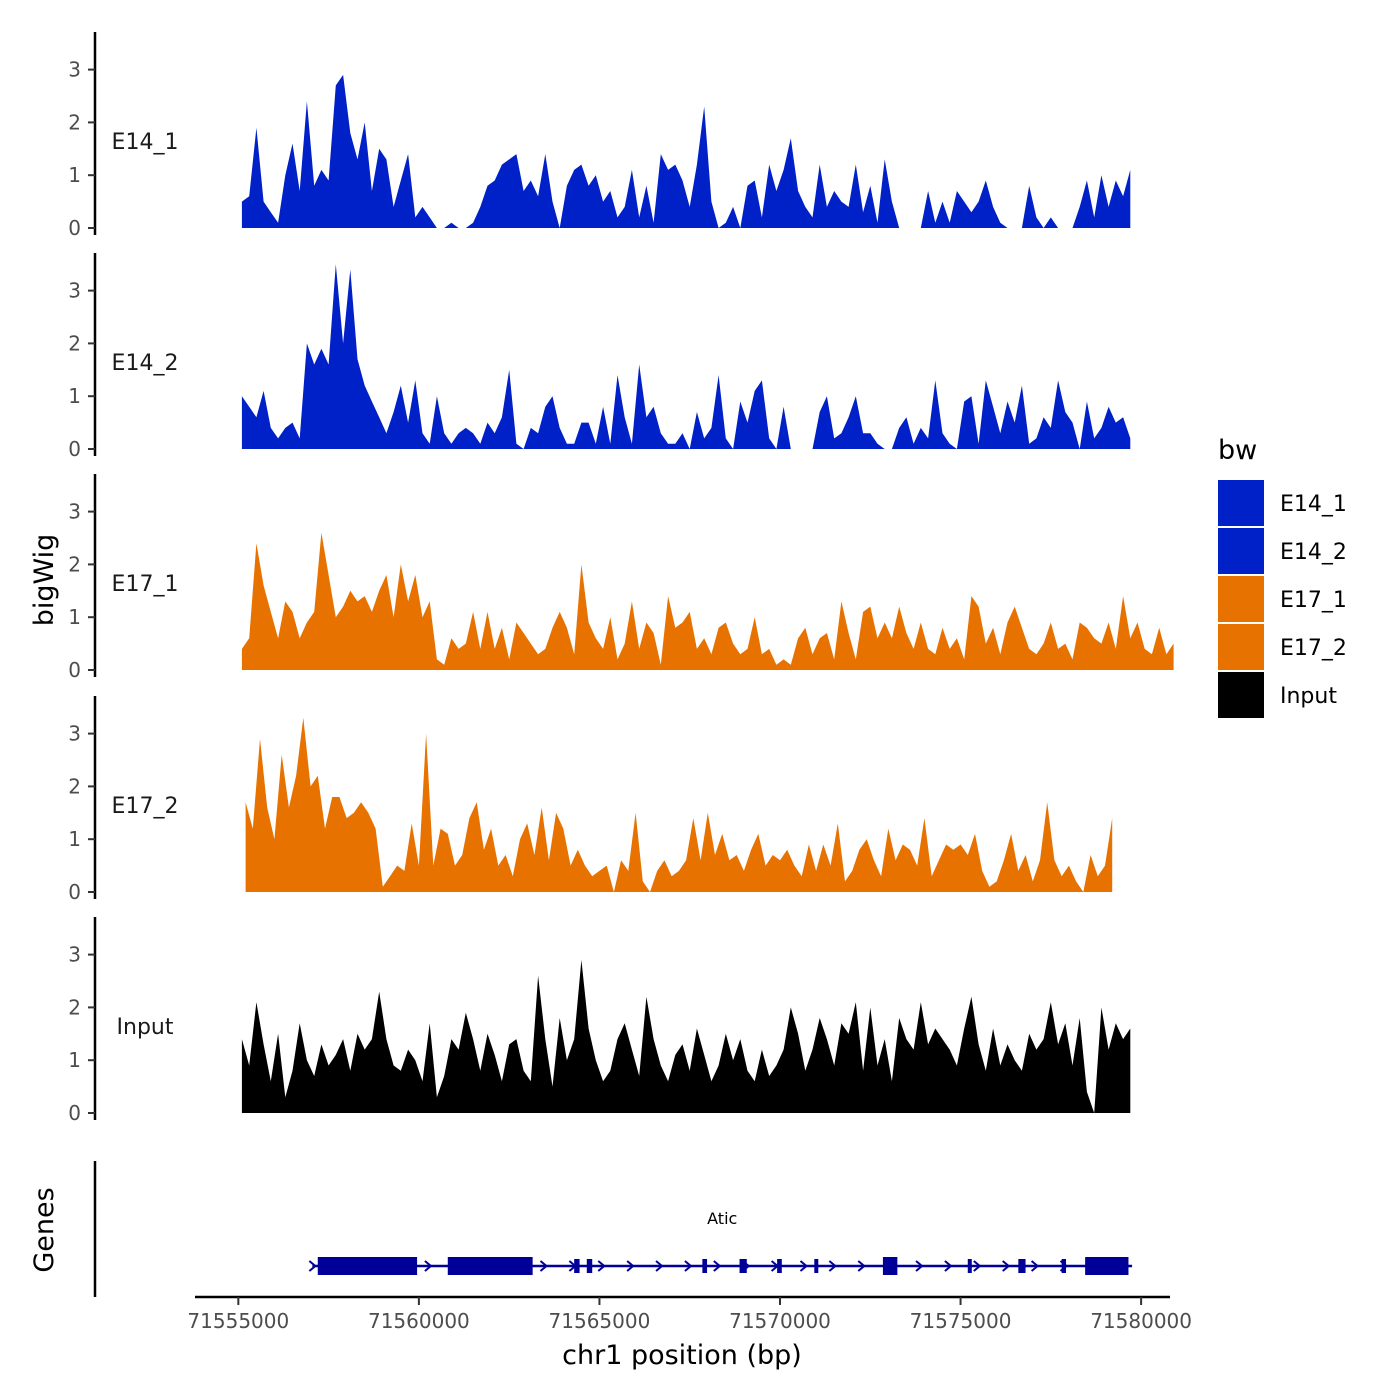 The height and width of the screenshot is (1400, 1400). I want to click on x-tick-label: 71570000, so click(780, 1321).